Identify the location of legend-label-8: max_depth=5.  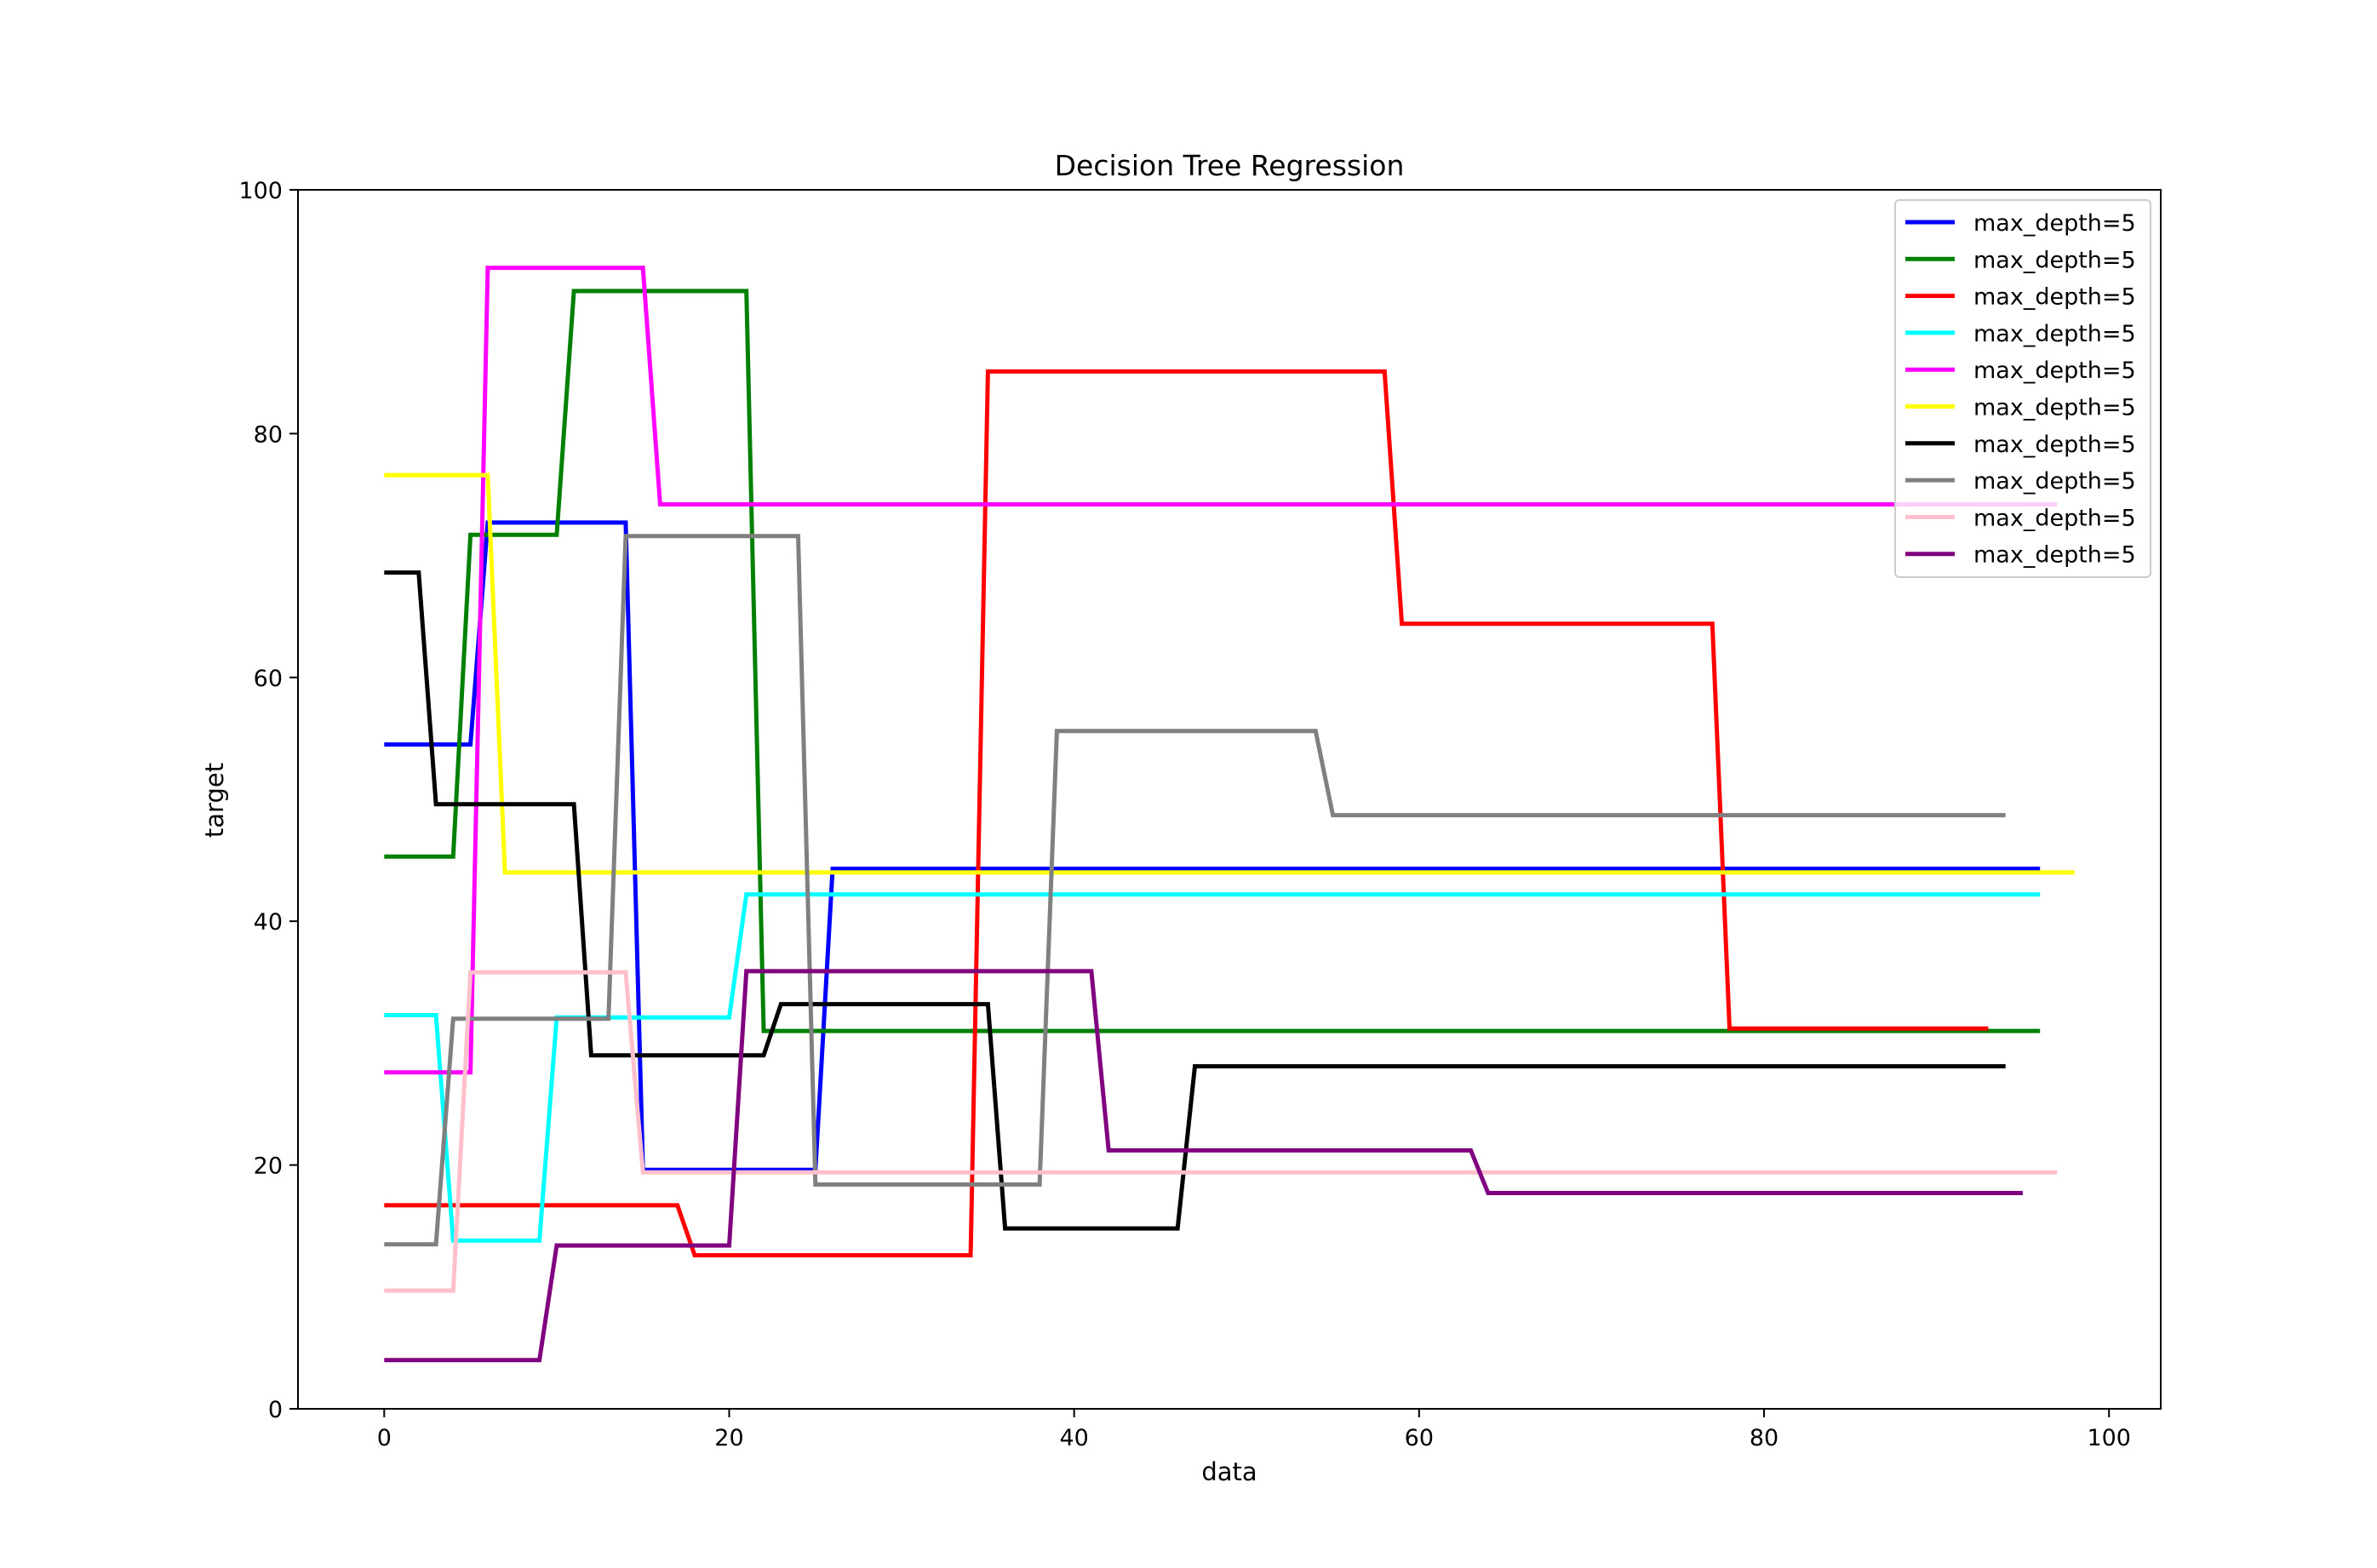
(2054, 482).